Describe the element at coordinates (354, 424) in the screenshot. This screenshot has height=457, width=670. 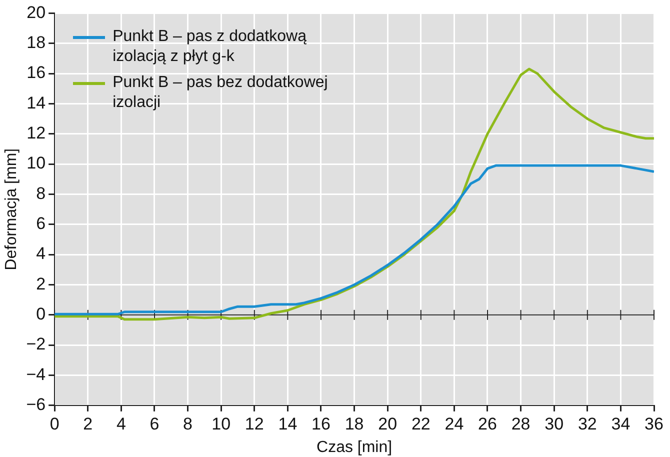
I see `x-tick-label: 18` at that location.